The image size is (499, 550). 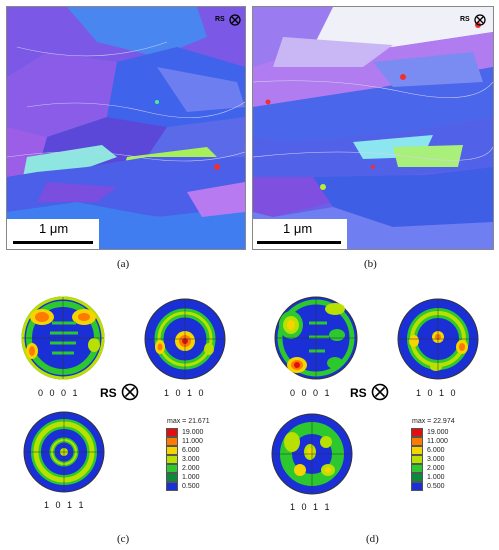 I want to click on pole-figure-label-d-0001: 0 0 0 1, so click(x=311, y=393).